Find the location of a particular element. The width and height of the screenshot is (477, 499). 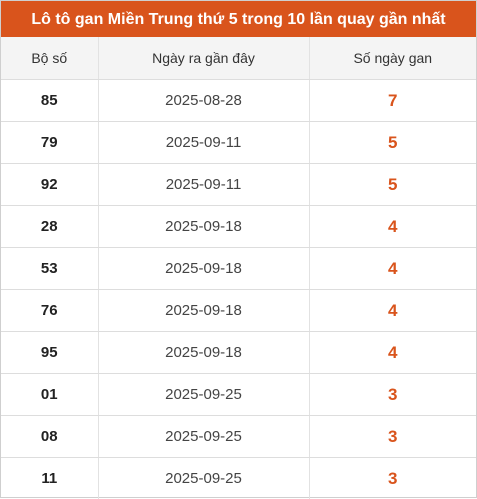

table-row: 28 2025-09-18 4 is located at coordinates (238, 227).